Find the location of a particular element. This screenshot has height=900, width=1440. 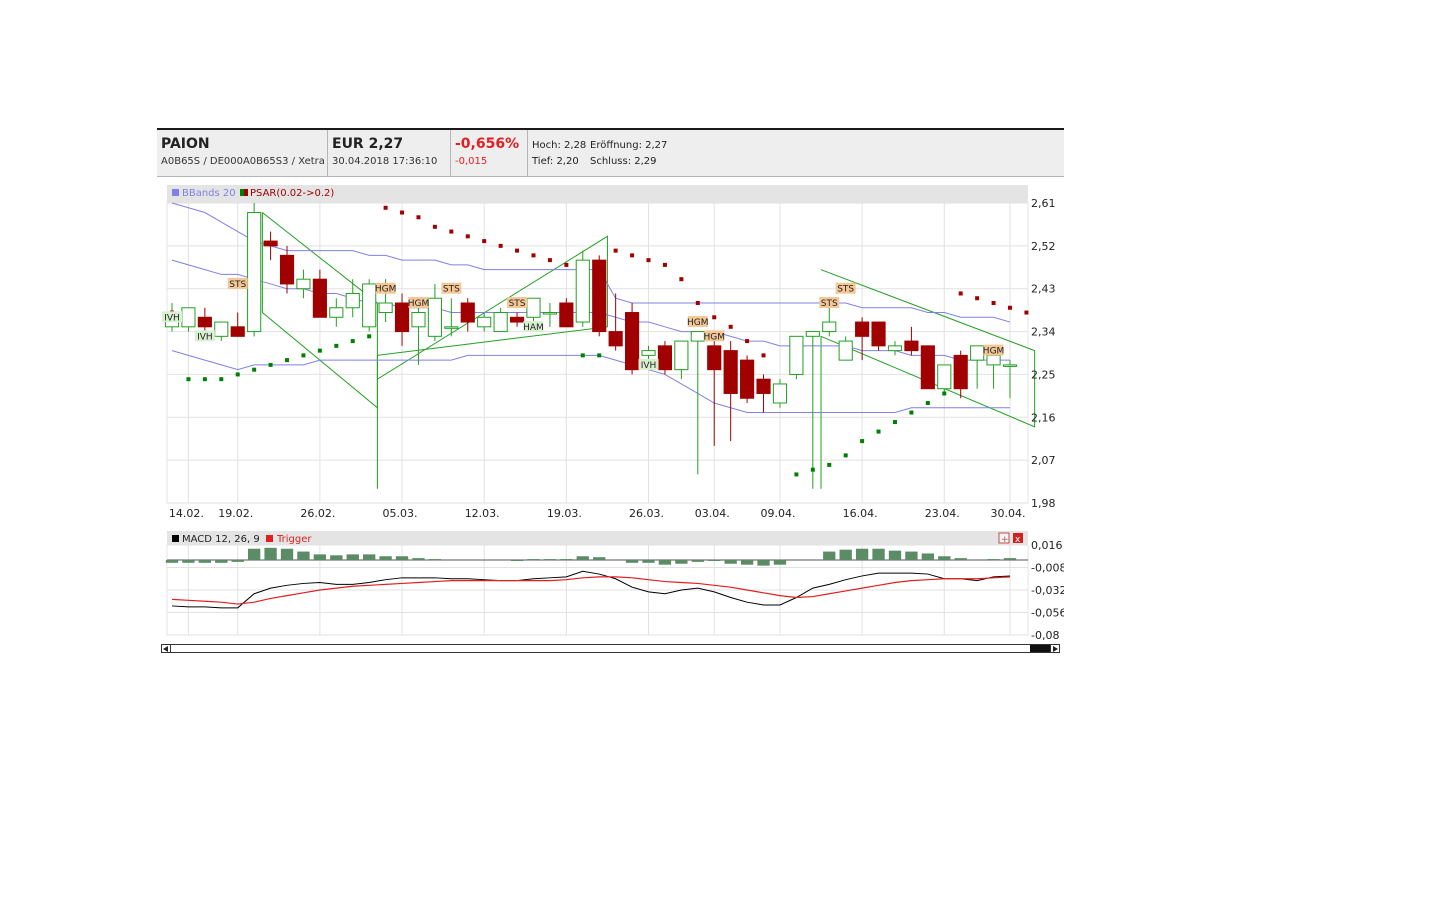

pattern-label-text: HAM is located at coordinates (533, 328).